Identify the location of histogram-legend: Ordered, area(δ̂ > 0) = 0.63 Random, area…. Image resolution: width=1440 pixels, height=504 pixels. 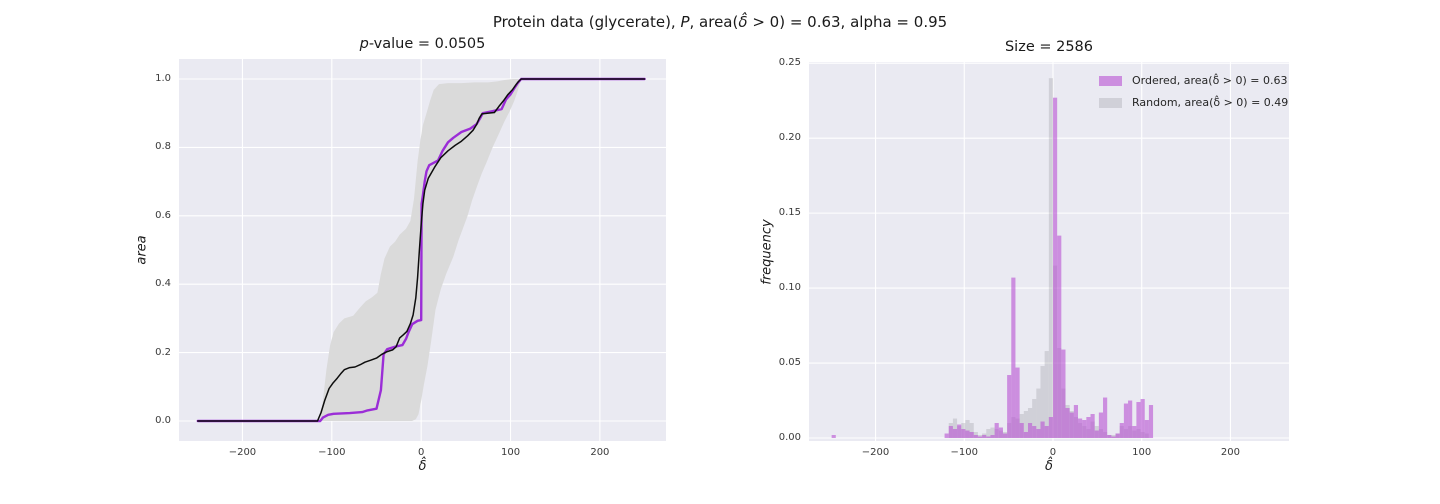
(1193, 96).